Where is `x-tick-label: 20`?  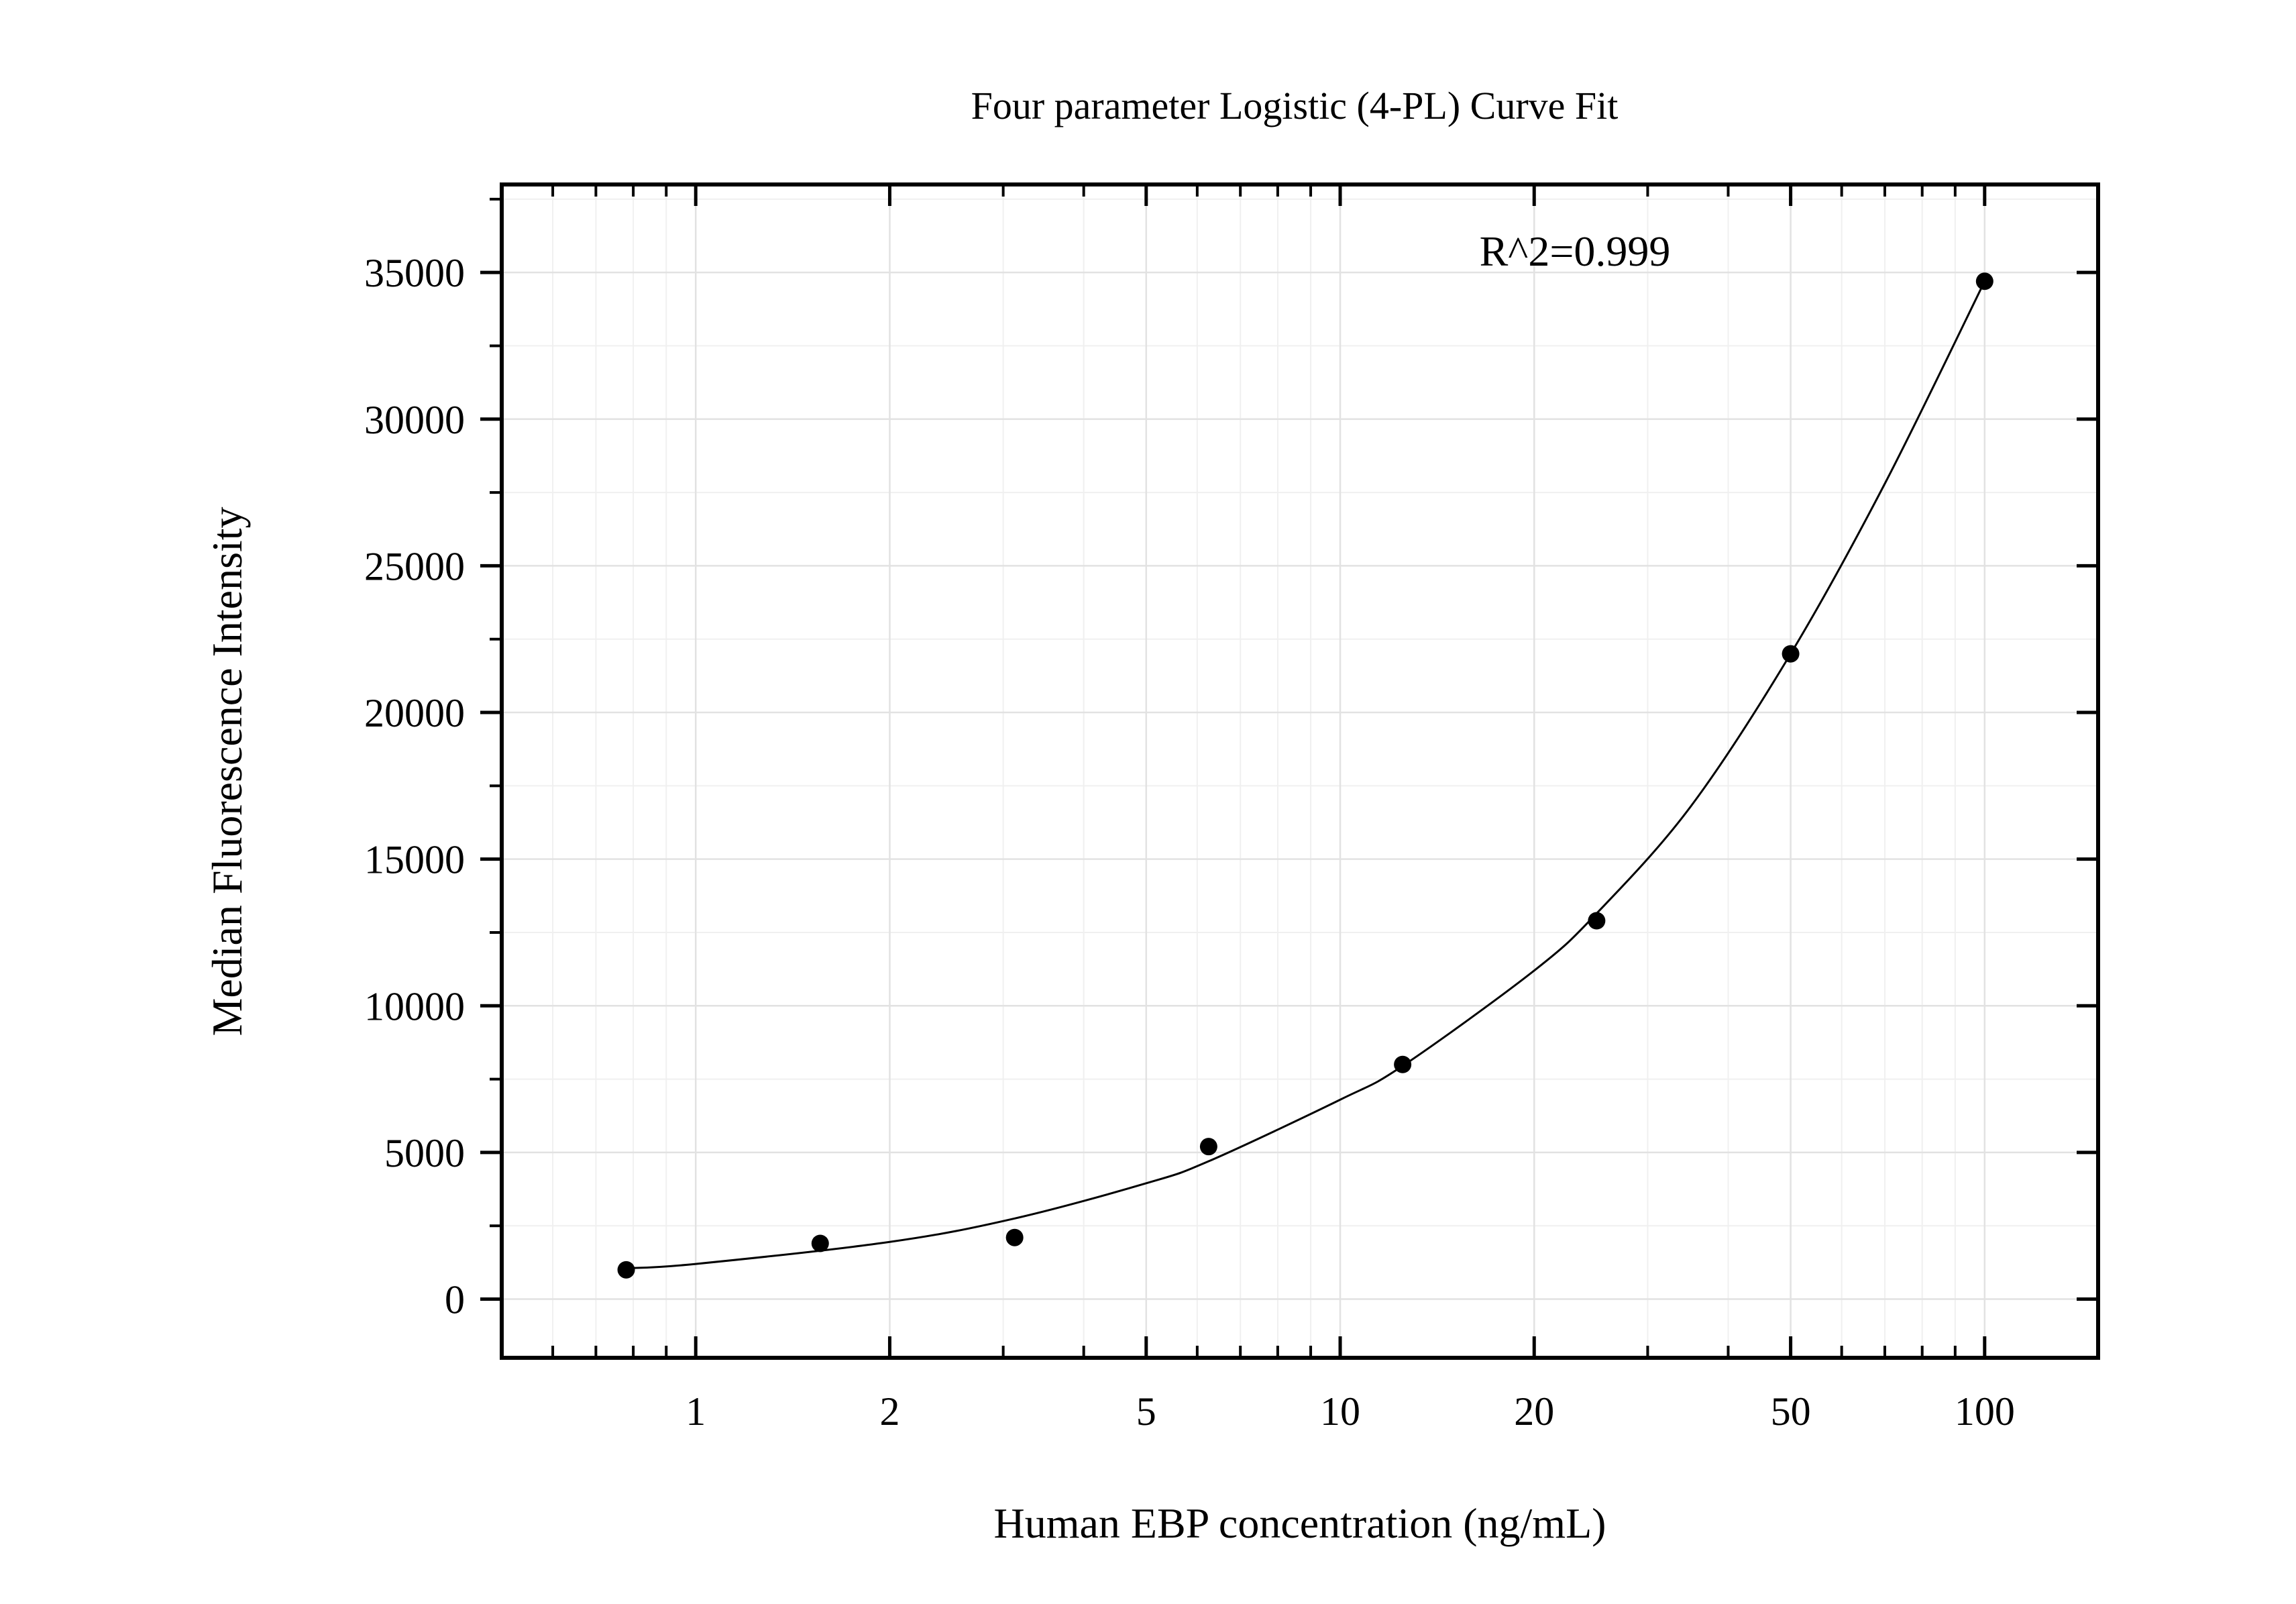 x-tick-label: 20 is located at coordinates (1534, 1411).